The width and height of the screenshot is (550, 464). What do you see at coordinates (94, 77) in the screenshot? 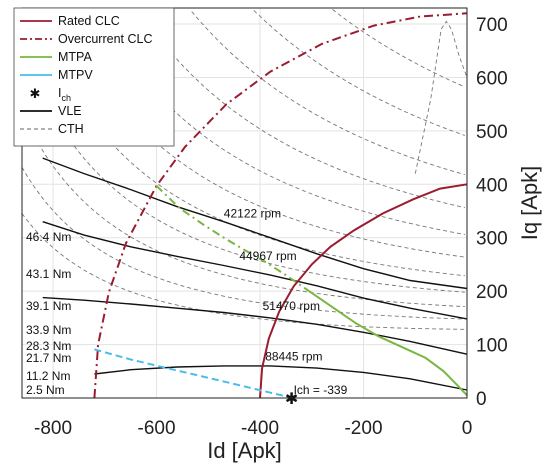
I see `legend-box` at bounding box center [94, 77].